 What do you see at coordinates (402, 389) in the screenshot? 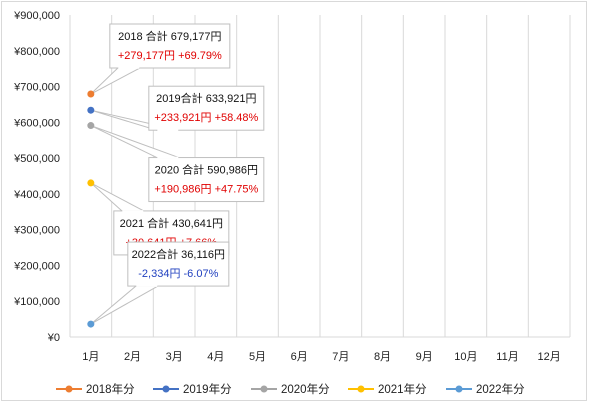
I see `legend-label: 2021年分` at bounding box center [402, 389].